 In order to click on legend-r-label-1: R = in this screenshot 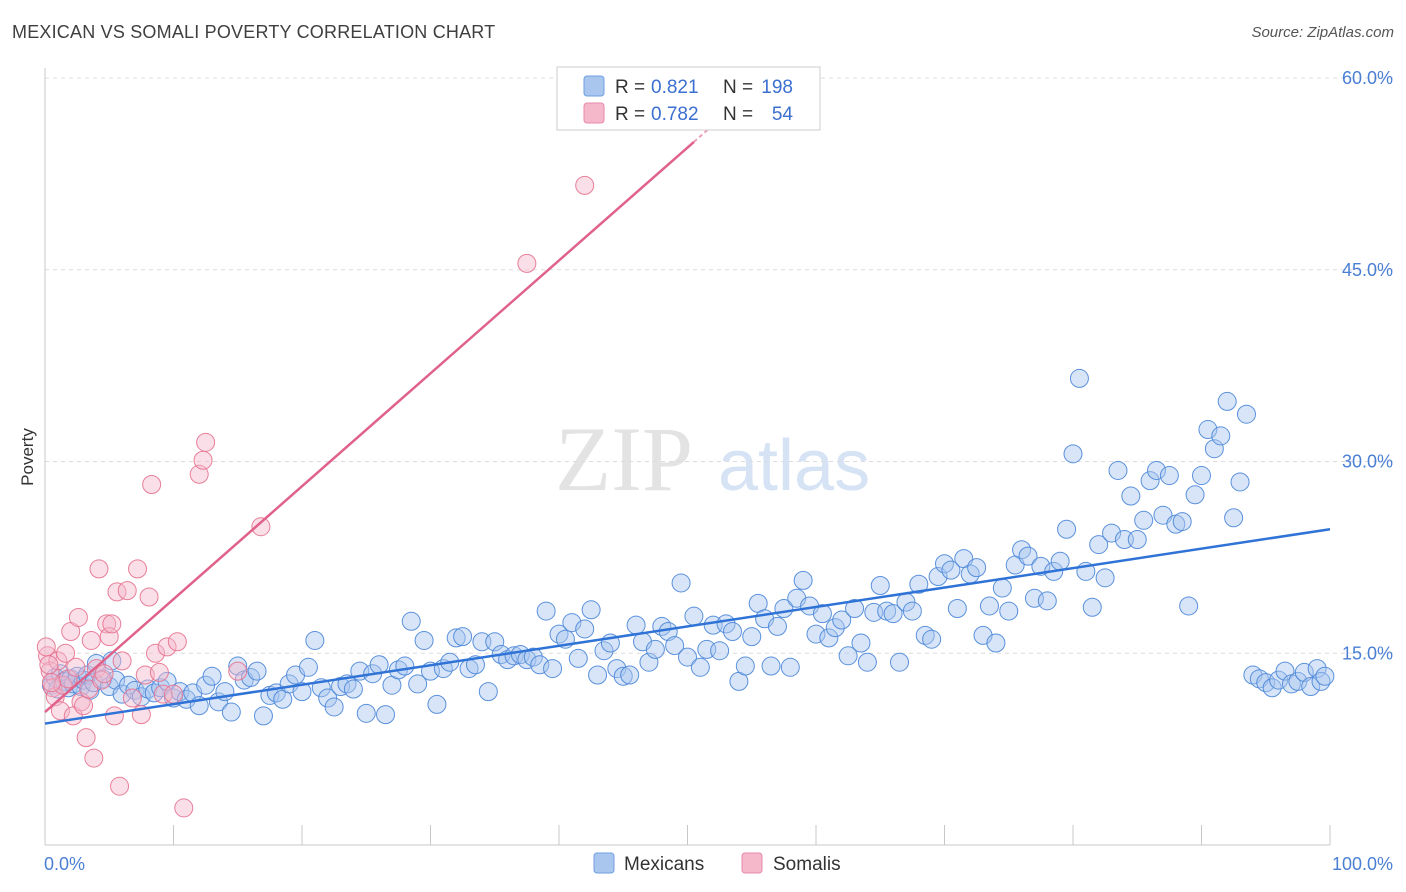, I will do `click(630, 114)`.